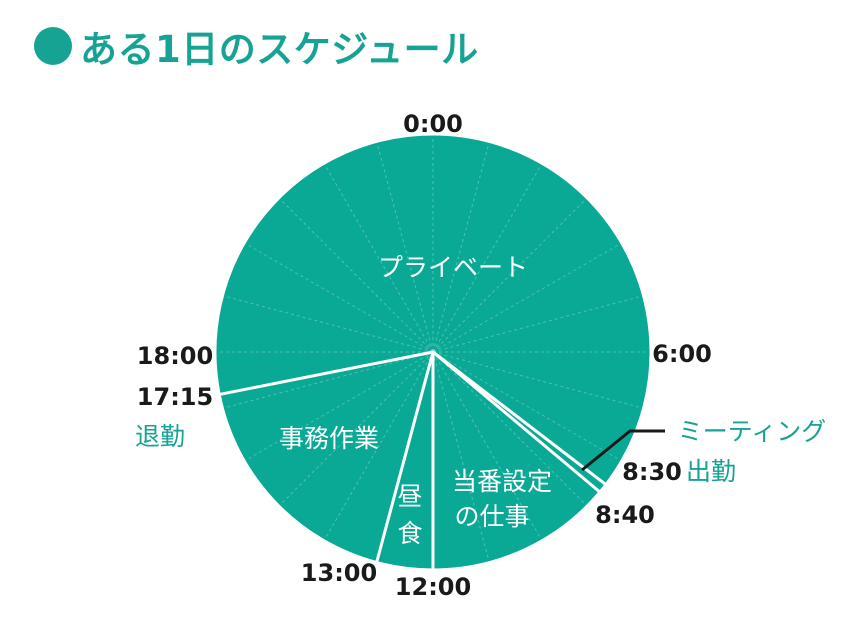 This screenshot has width=860, height=638. What do you see at coordinates (623, 450) in the screenshot?
I see `meeting-leader-line` at bounding box center [623, 450].